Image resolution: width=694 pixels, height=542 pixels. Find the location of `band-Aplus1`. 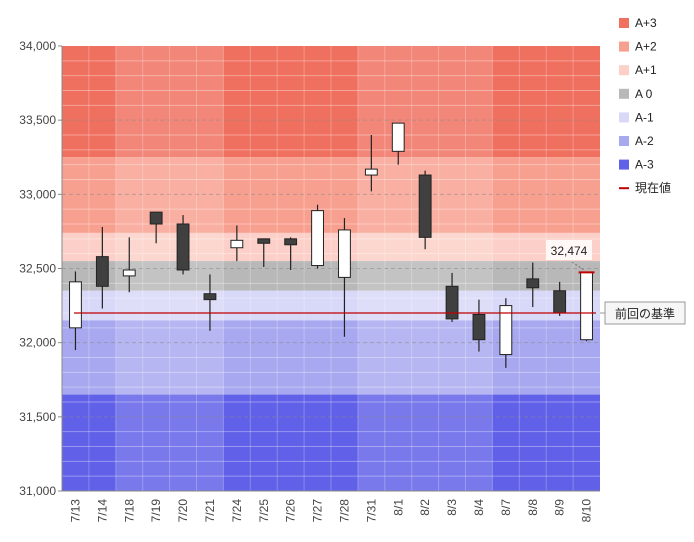

band-Aplus1 is located at coordinates (331, 247).